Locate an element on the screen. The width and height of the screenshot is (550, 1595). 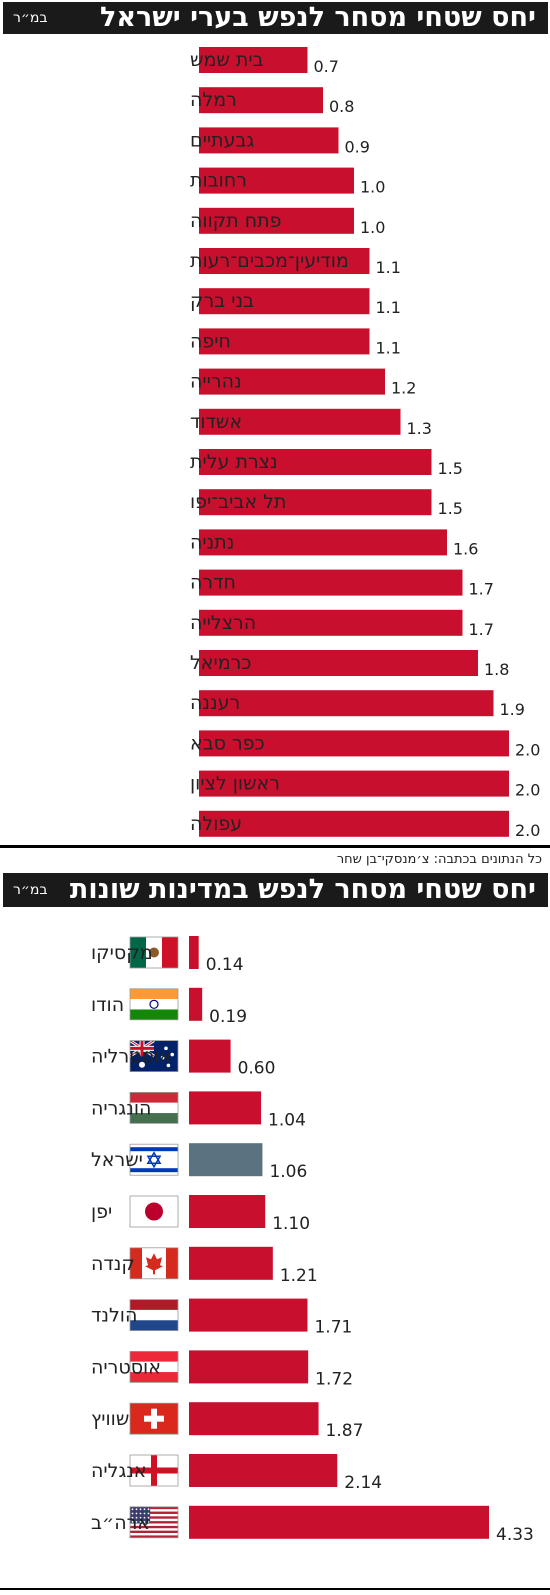
city-value-label: 1.3 is located at coordinates (419, 428).